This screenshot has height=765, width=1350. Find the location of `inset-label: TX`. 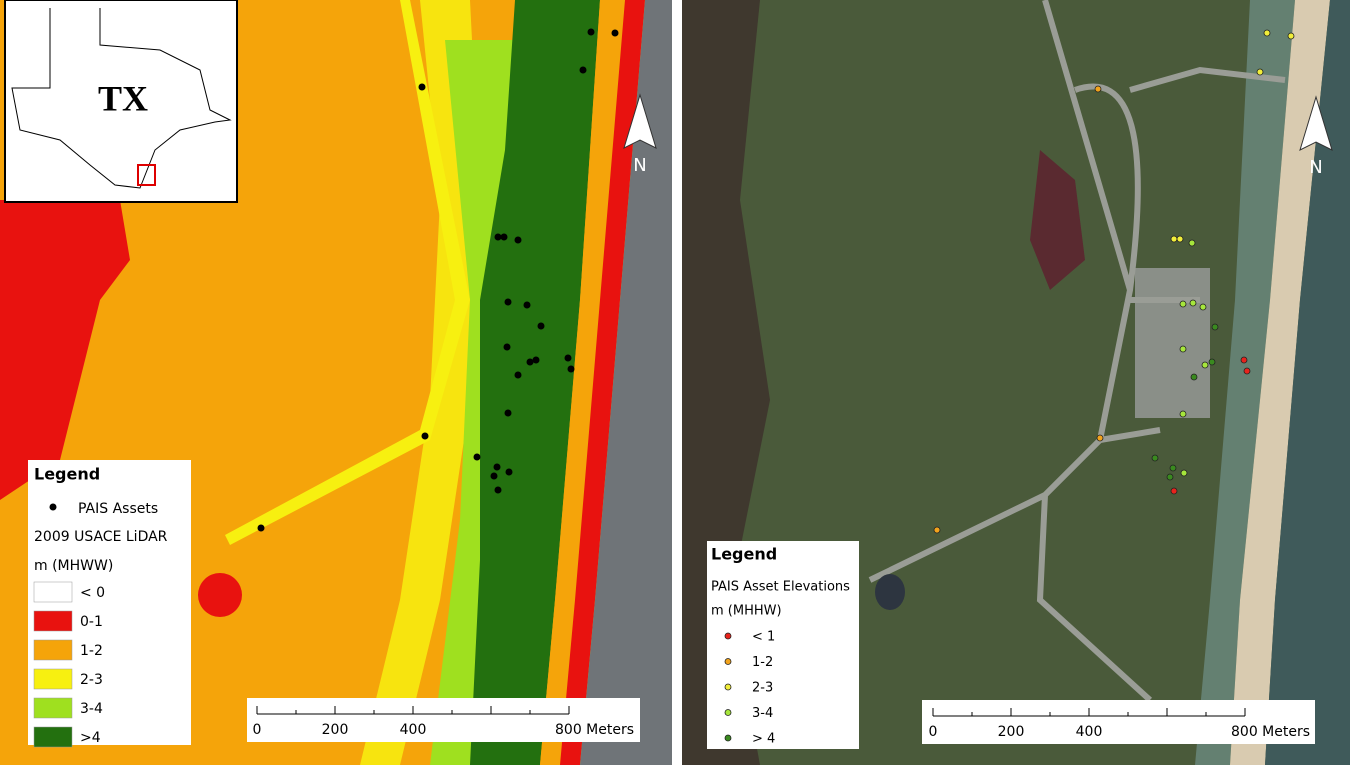

inset-label: TX is located at coordinates (123, 98).